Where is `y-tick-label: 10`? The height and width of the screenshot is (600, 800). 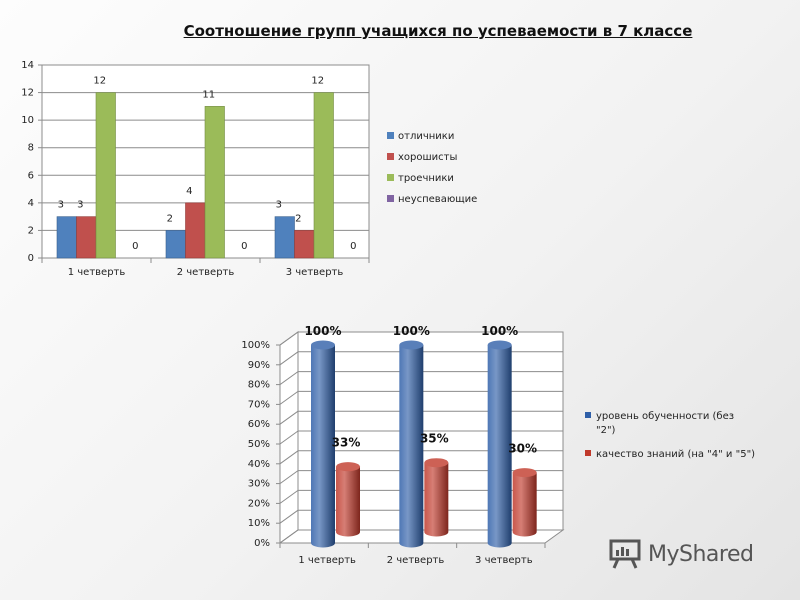 y-tick-label: 10 is located at coordinates (27, 120).